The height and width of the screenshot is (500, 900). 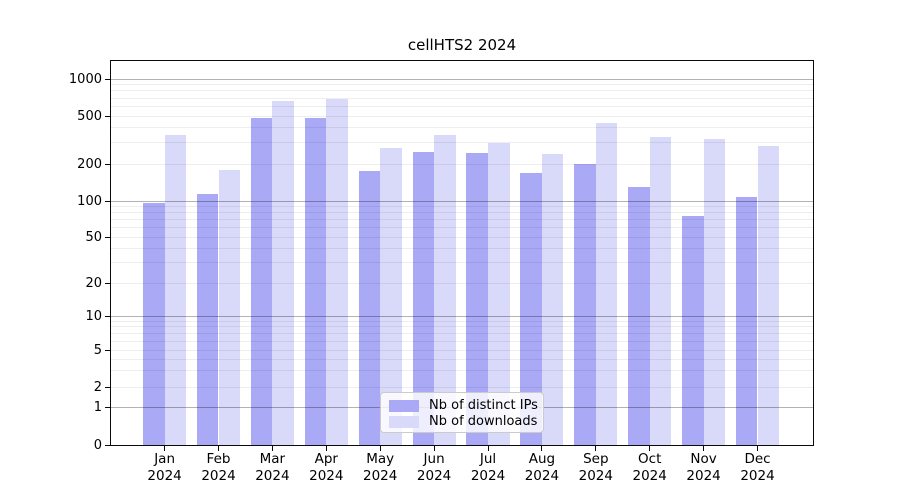 What do you see at coordinates (703, 459) in the screenshot?
I see `x-tick-month: Nov` at bounding box center [703, 459].